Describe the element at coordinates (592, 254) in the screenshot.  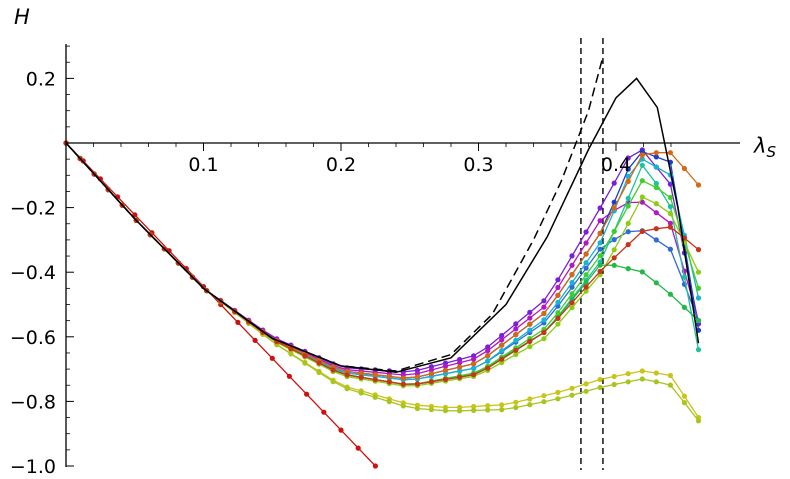
I see `reference-lines` at that location.